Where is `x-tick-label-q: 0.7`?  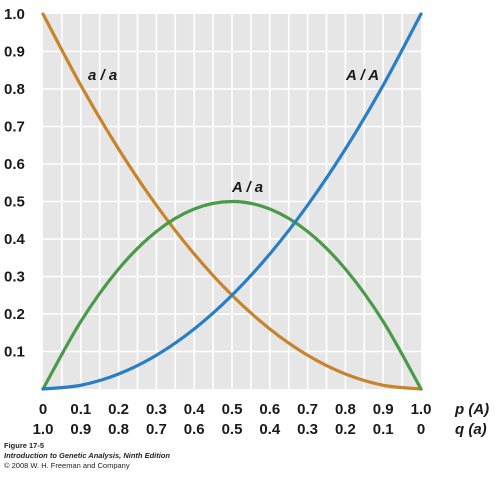
x-tick-label-q: 0.7 is located at coordinates (156, 429).